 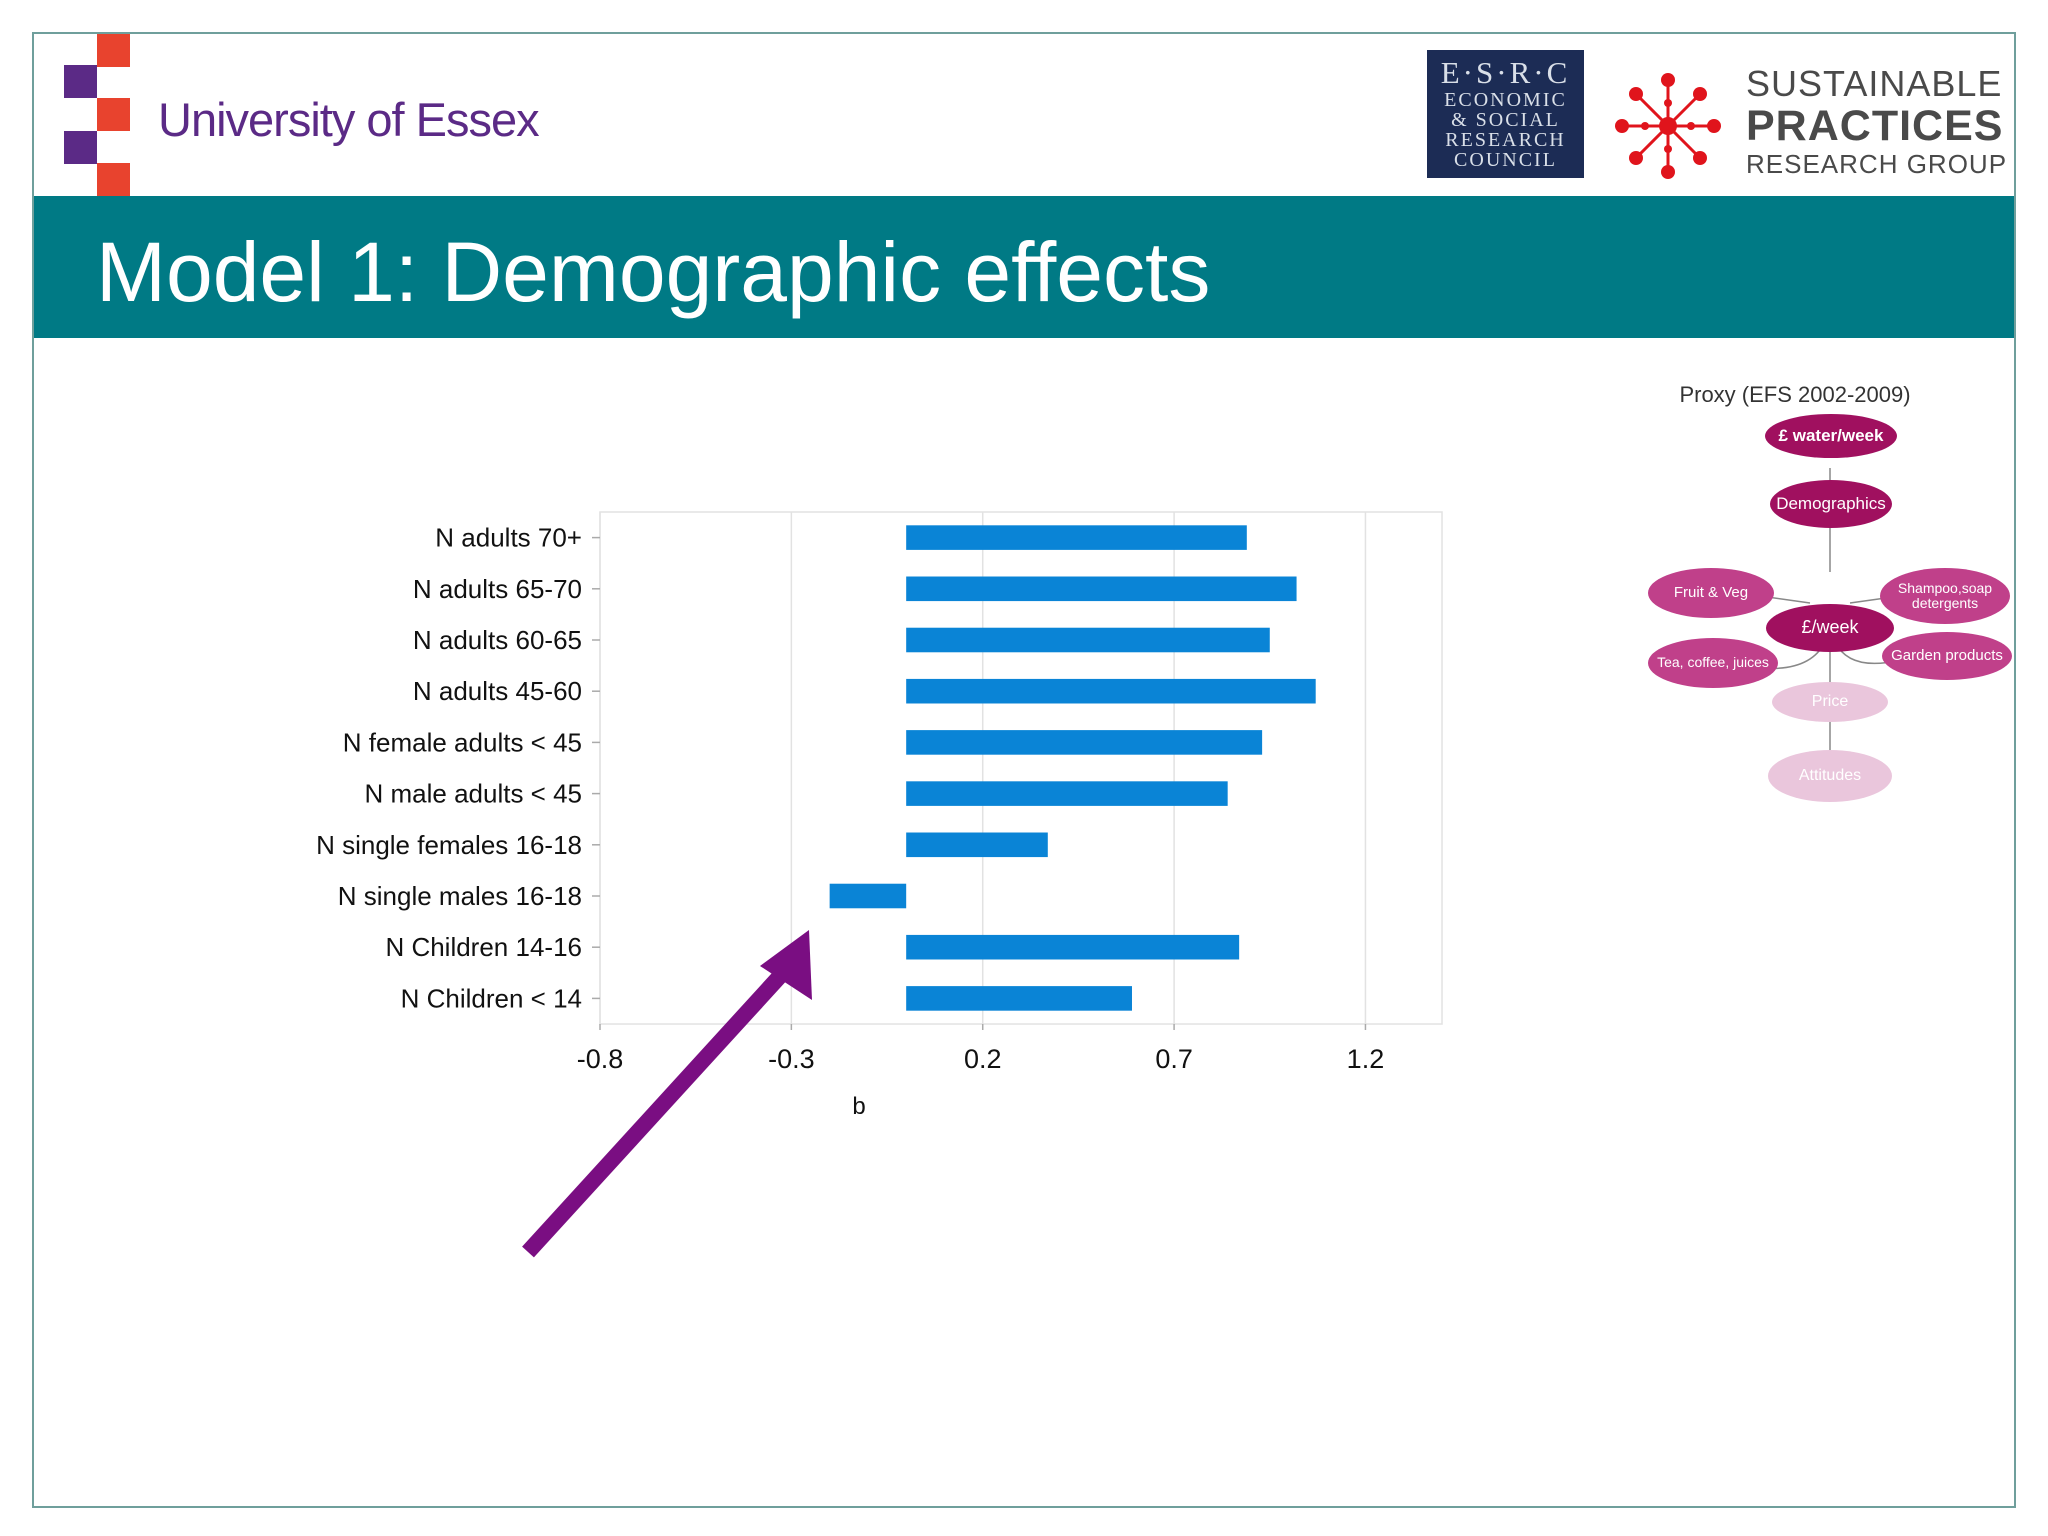 What do you see at coordinates (483, 947) in the screenshot?
I see `y-tick-label: N Children 14-16` at bounding box center [483, 947].